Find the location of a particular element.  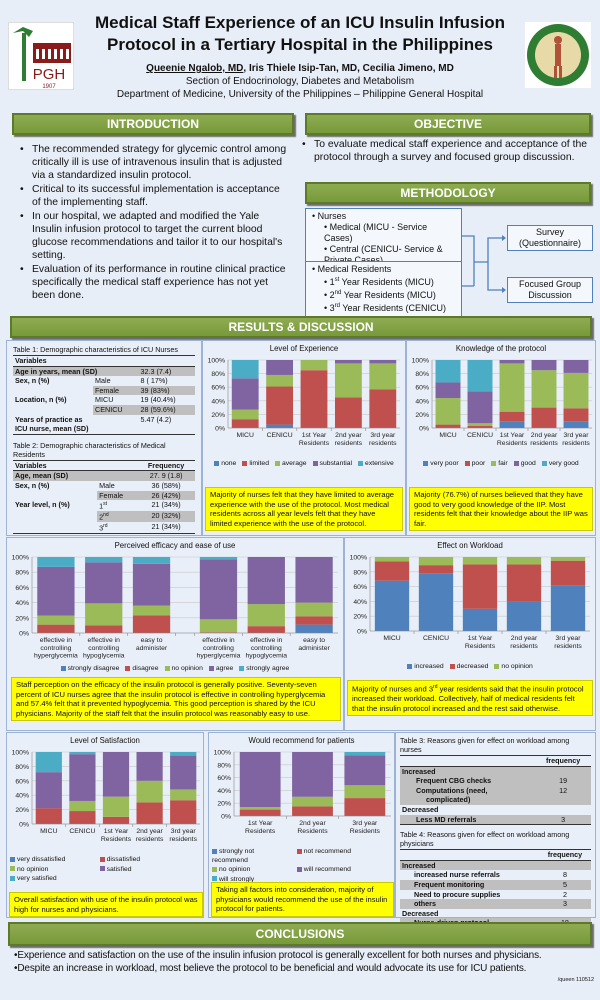

y-tick-label: 60% is located at coordinates (22, 588).